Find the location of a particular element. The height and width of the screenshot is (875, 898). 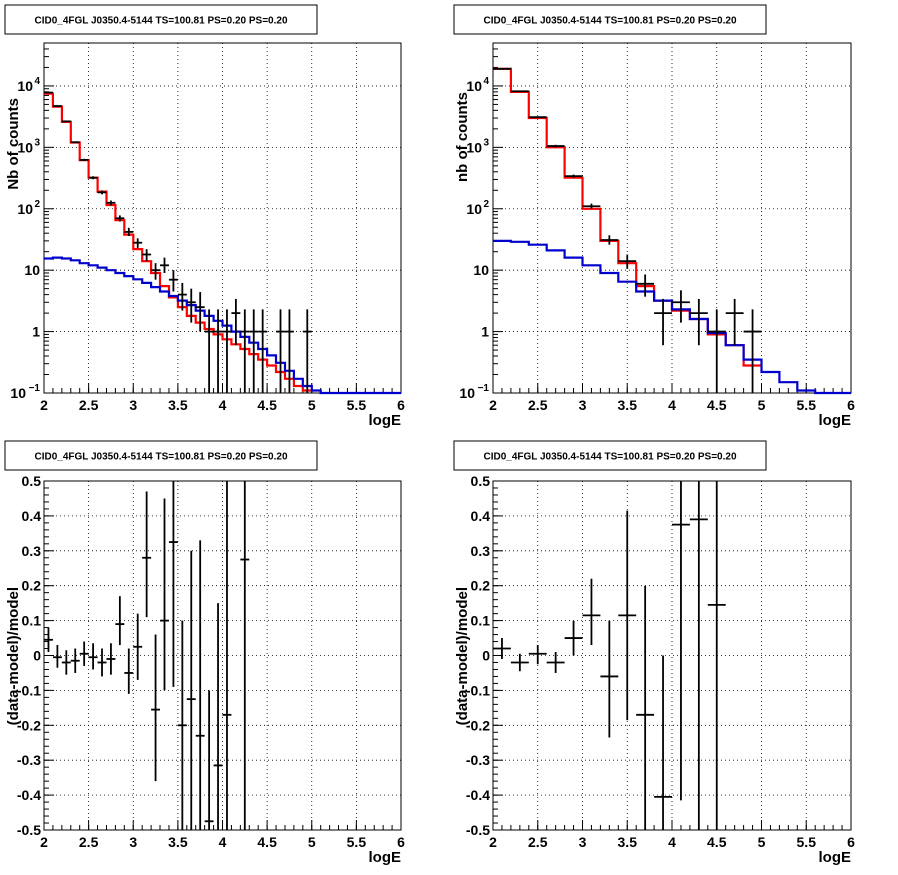

y-tick-exponent: −1 is located at coordinates (484, 388).